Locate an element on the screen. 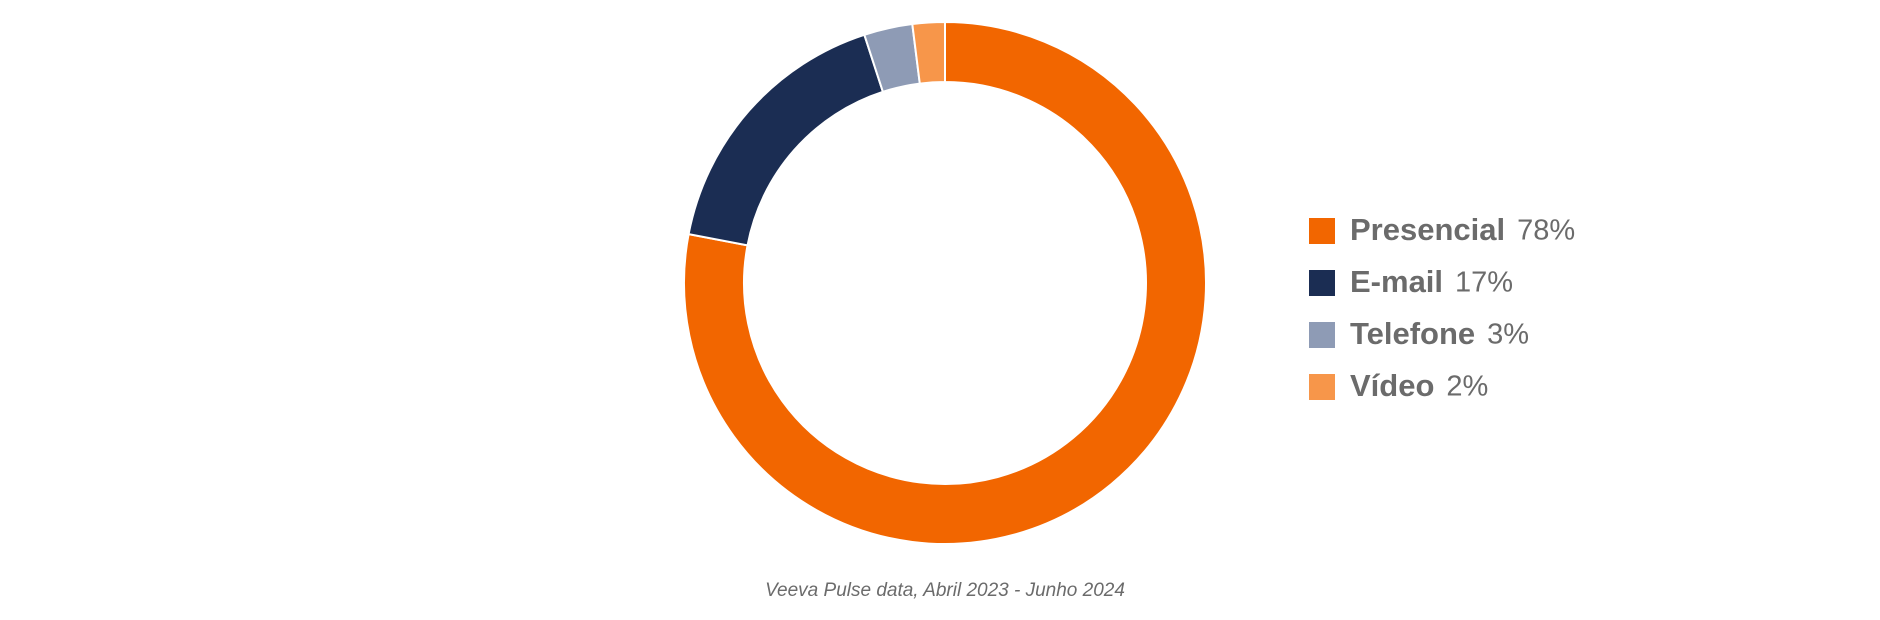  legend-label: E-mail is located at coordinates (1396, 281).